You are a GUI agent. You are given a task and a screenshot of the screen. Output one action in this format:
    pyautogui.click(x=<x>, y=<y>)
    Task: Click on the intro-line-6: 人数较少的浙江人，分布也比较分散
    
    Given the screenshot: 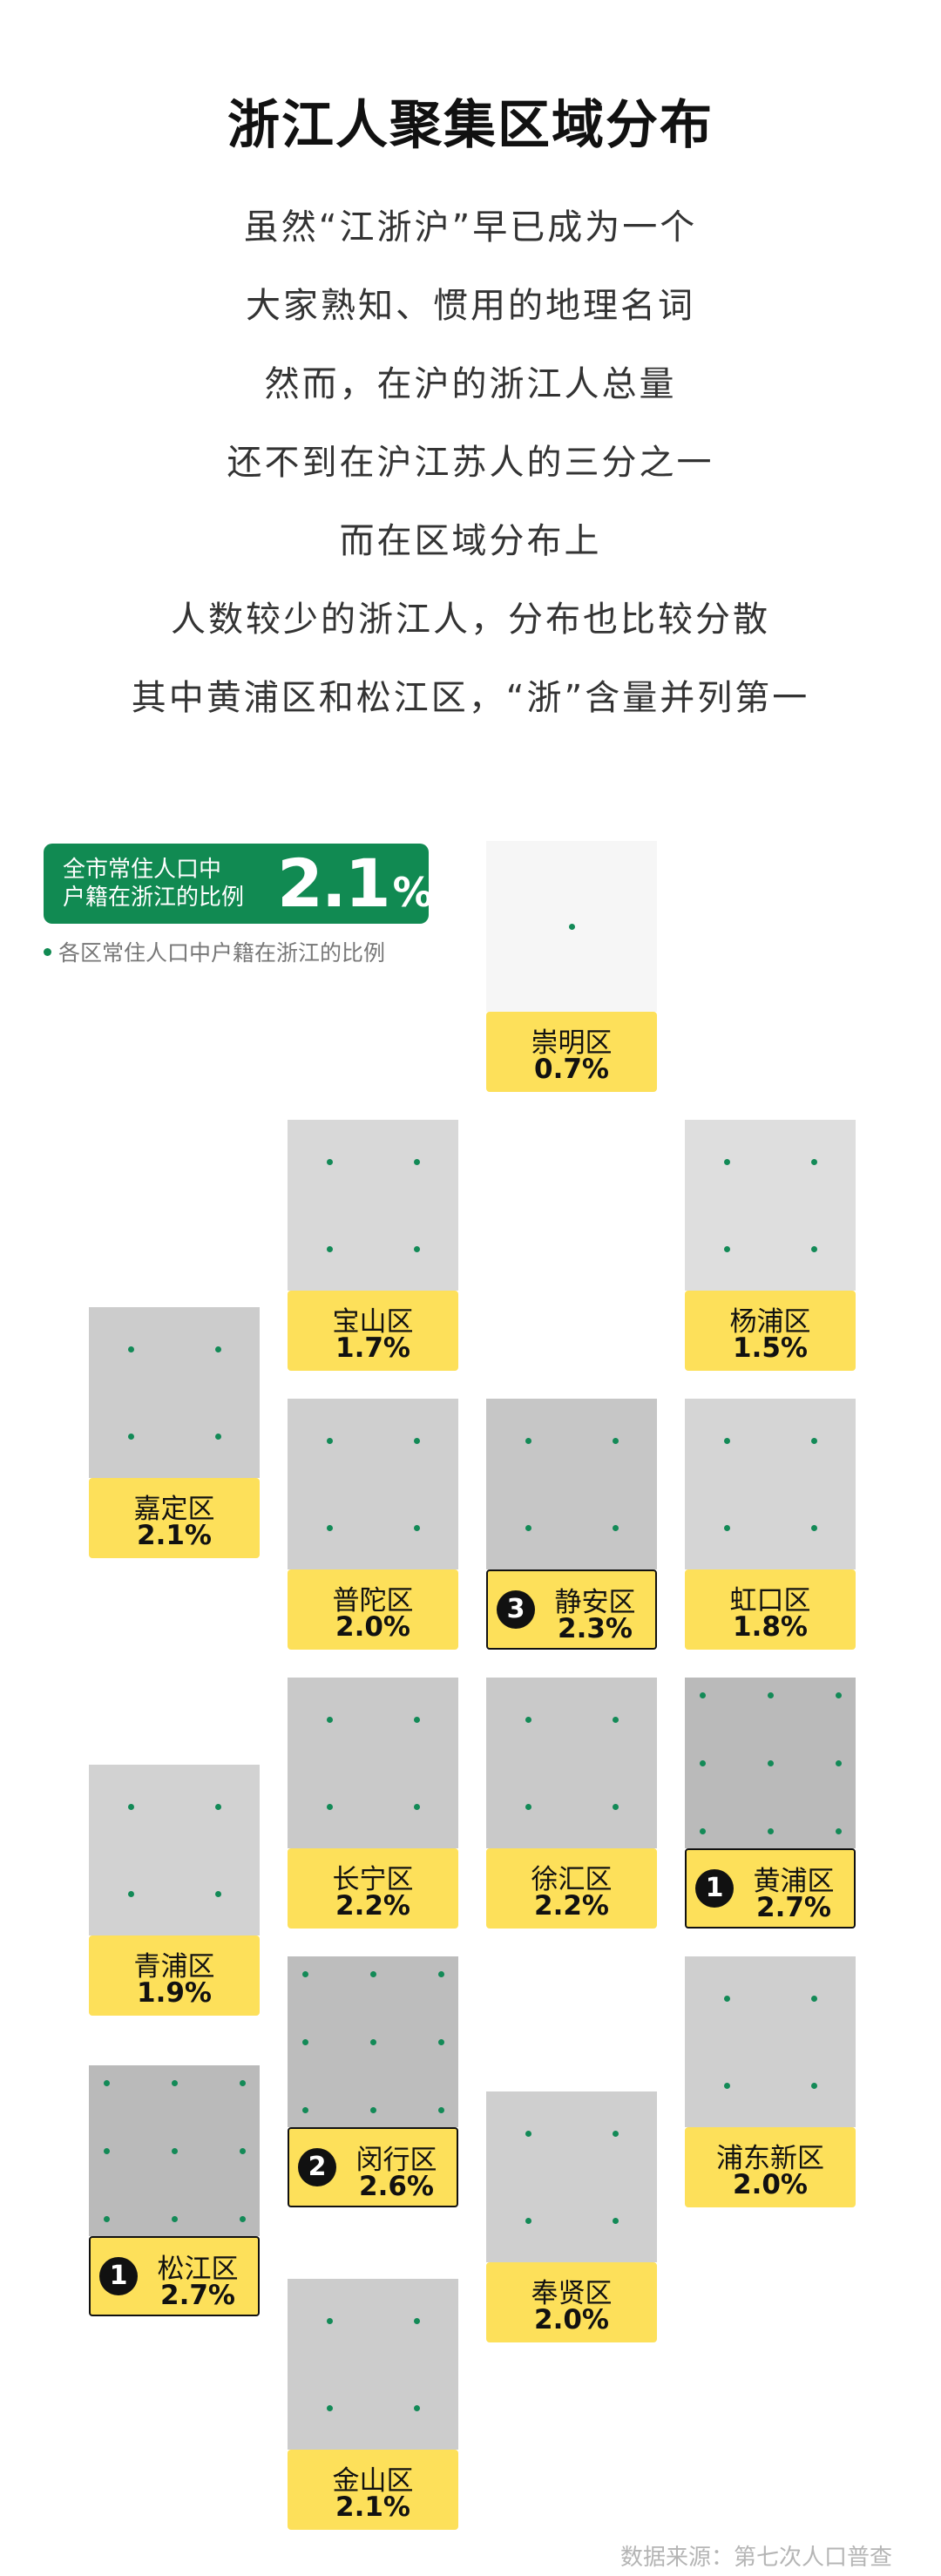 What is the action you would take?
    pyautogui.click(x=470, y=620)
    